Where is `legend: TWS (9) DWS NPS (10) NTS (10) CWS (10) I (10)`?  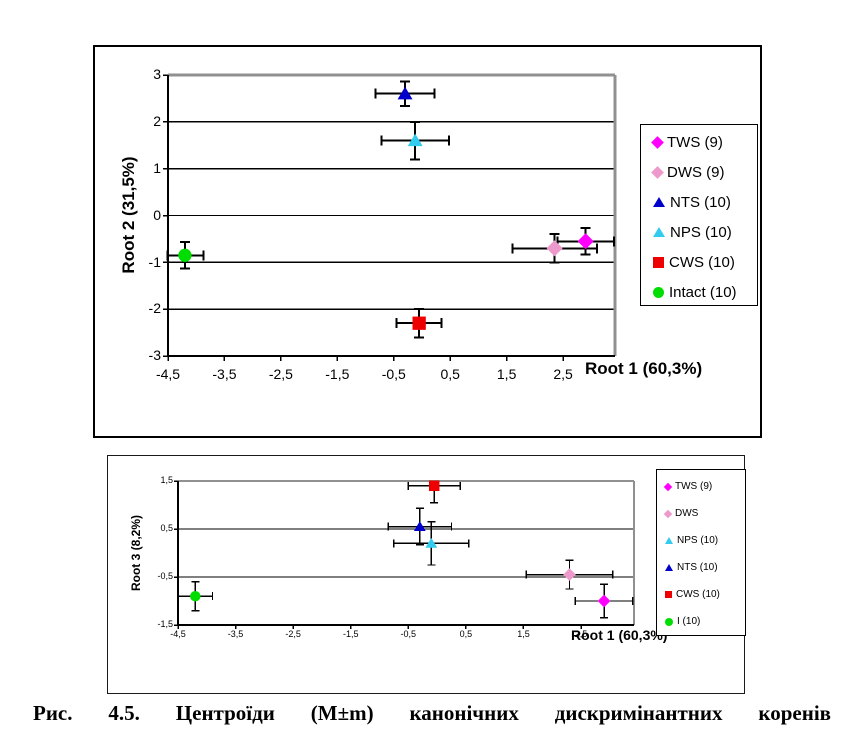
legend: TWS (9) DWS NPS (10) NTS (10) CWS (10) I (10) is located at coordinates (701, 552).